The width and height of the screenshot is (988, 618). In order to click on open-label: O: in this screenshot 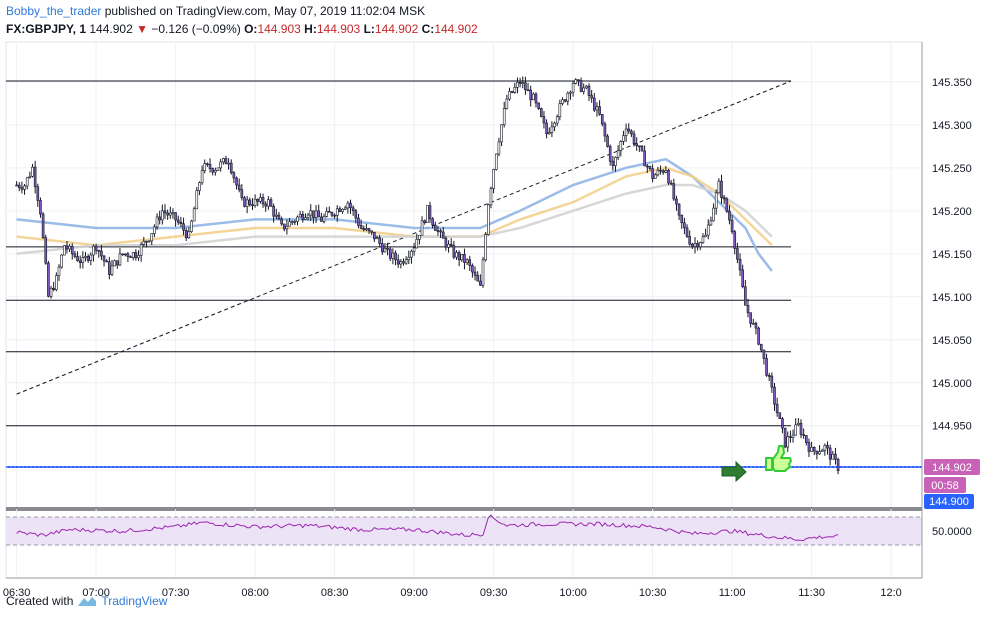, I will do `click(251, 29)`.